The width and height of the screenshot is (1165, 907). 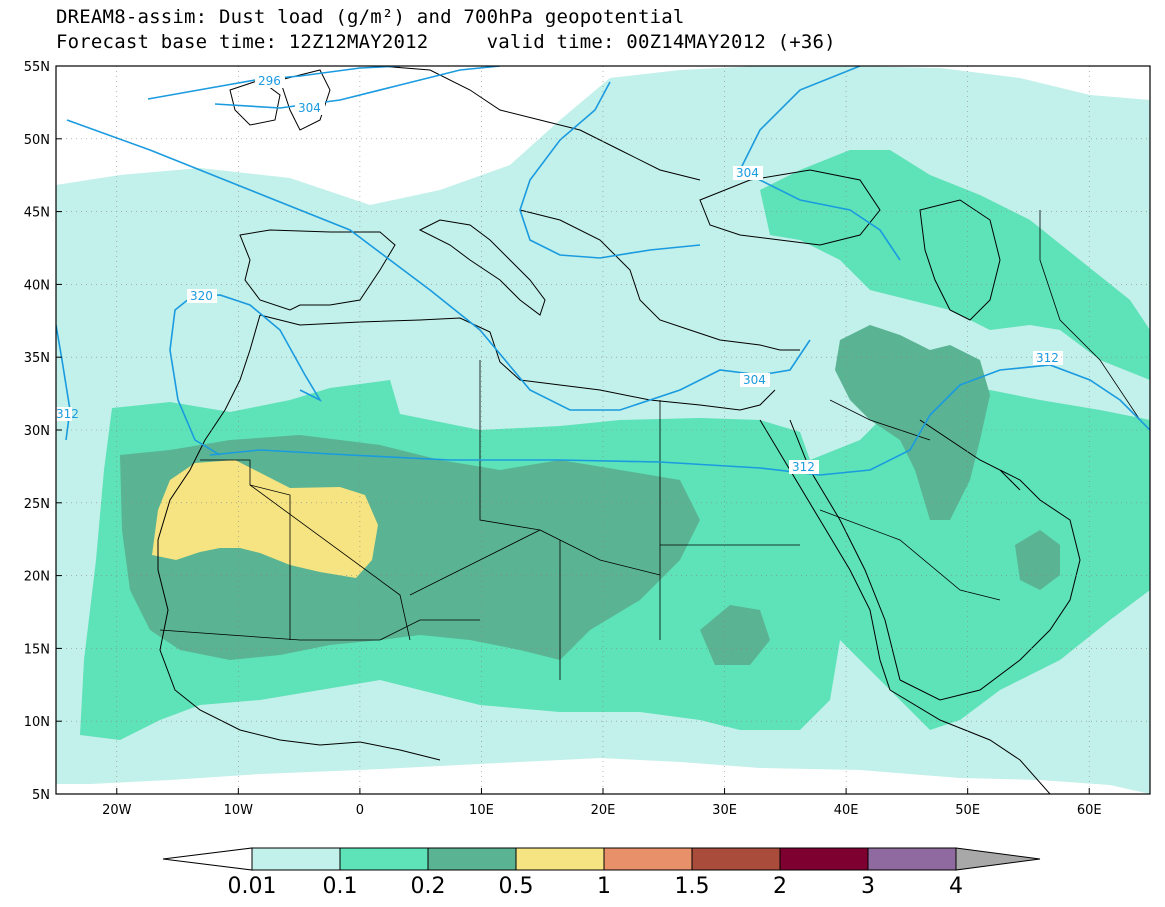 I want to click on lat-tick-label: 5N, so click(x=41, y=795).